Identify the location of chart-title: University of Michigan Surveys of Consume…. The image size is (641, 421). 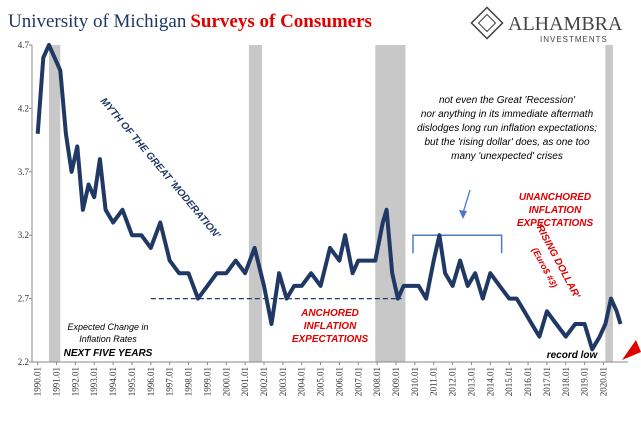
(190, 21).